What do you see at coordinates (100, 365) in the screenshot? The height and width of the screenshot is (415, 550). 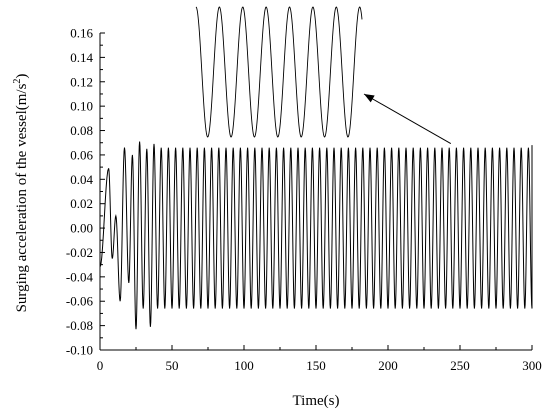 I see `x-tick-label: 0` at bounding box center [100, 365].